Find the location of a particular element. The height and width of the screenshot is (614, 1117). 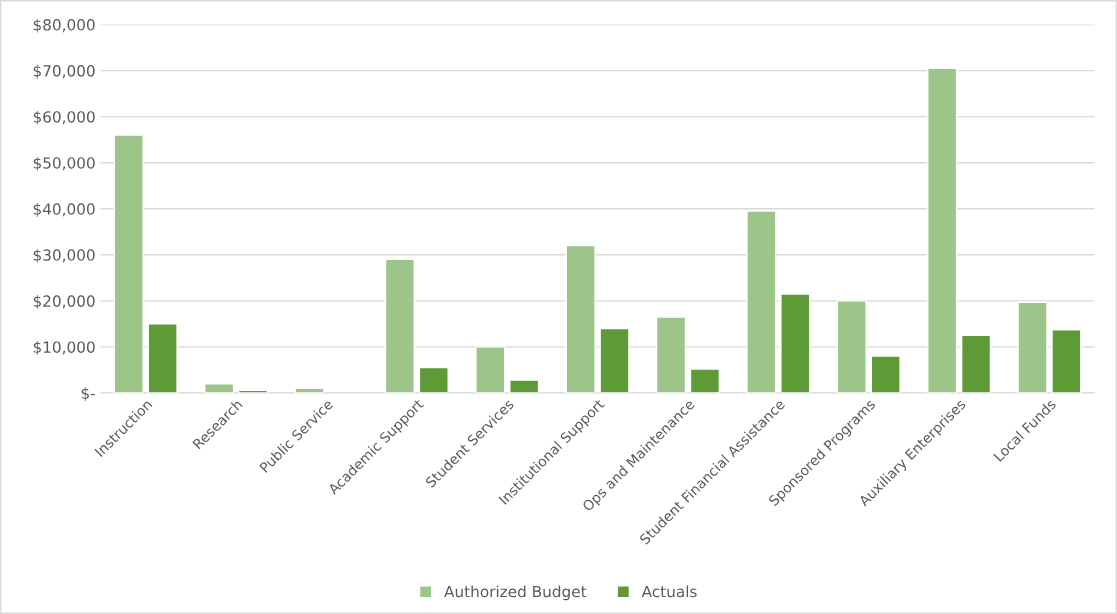

y-tick-label: $60,000 is located at coordinates (64, 117).